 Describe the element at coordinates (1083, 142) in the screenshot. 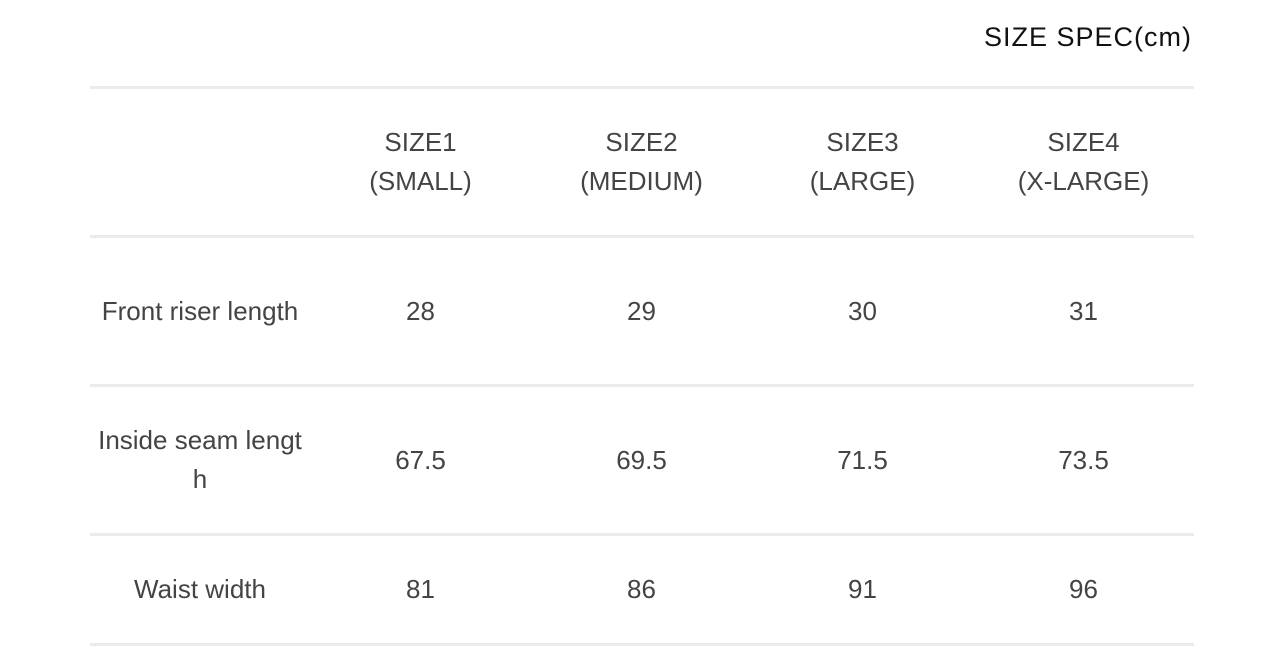

I see `size-code: SIZE4` at that location.